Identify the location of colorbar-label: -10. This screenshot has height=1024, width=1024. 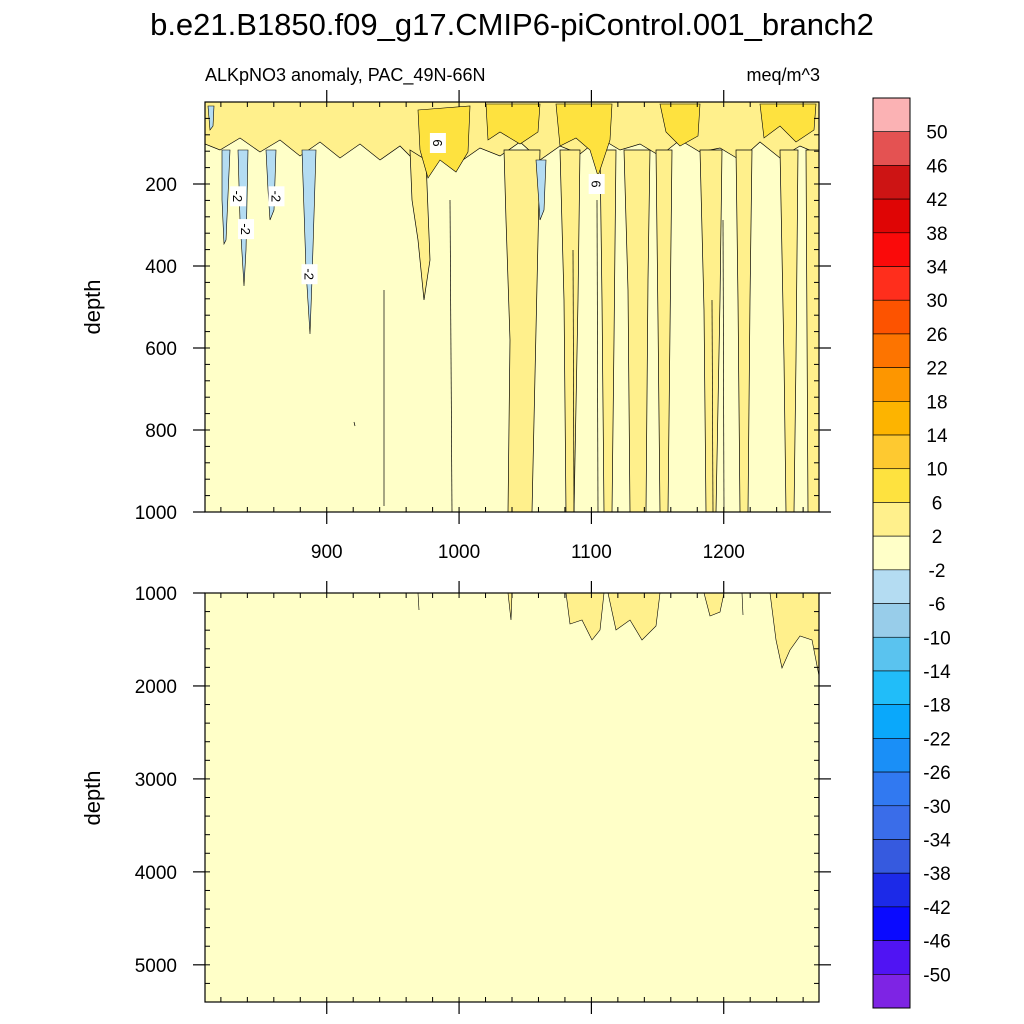
(936, 638).